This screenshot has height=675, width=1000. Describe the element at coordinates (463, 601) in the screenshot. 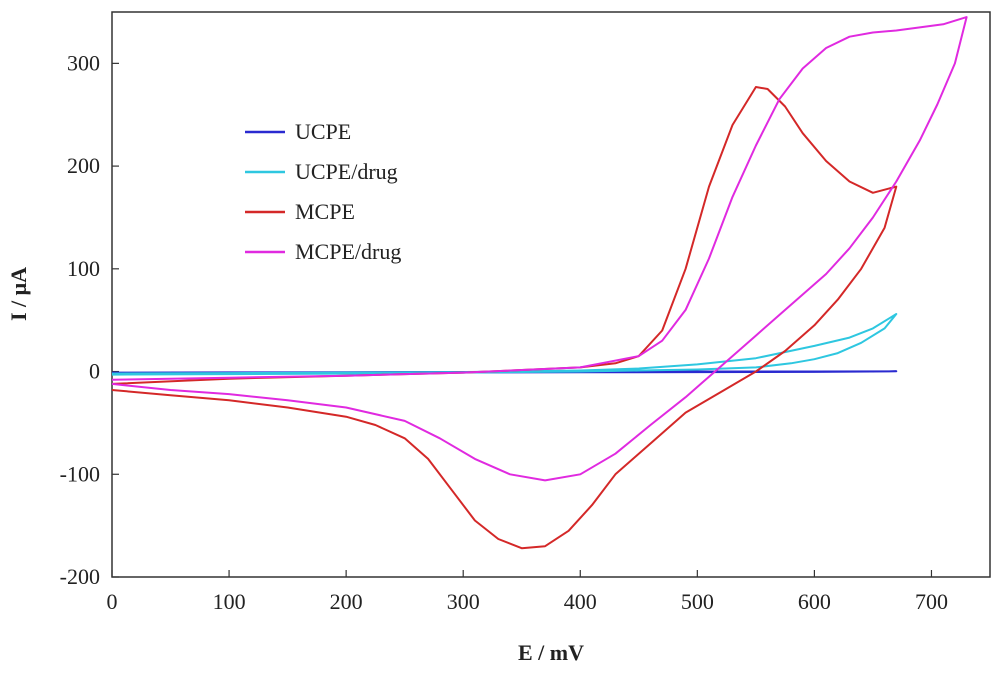

I see `x-tick-label: 300` at that location.